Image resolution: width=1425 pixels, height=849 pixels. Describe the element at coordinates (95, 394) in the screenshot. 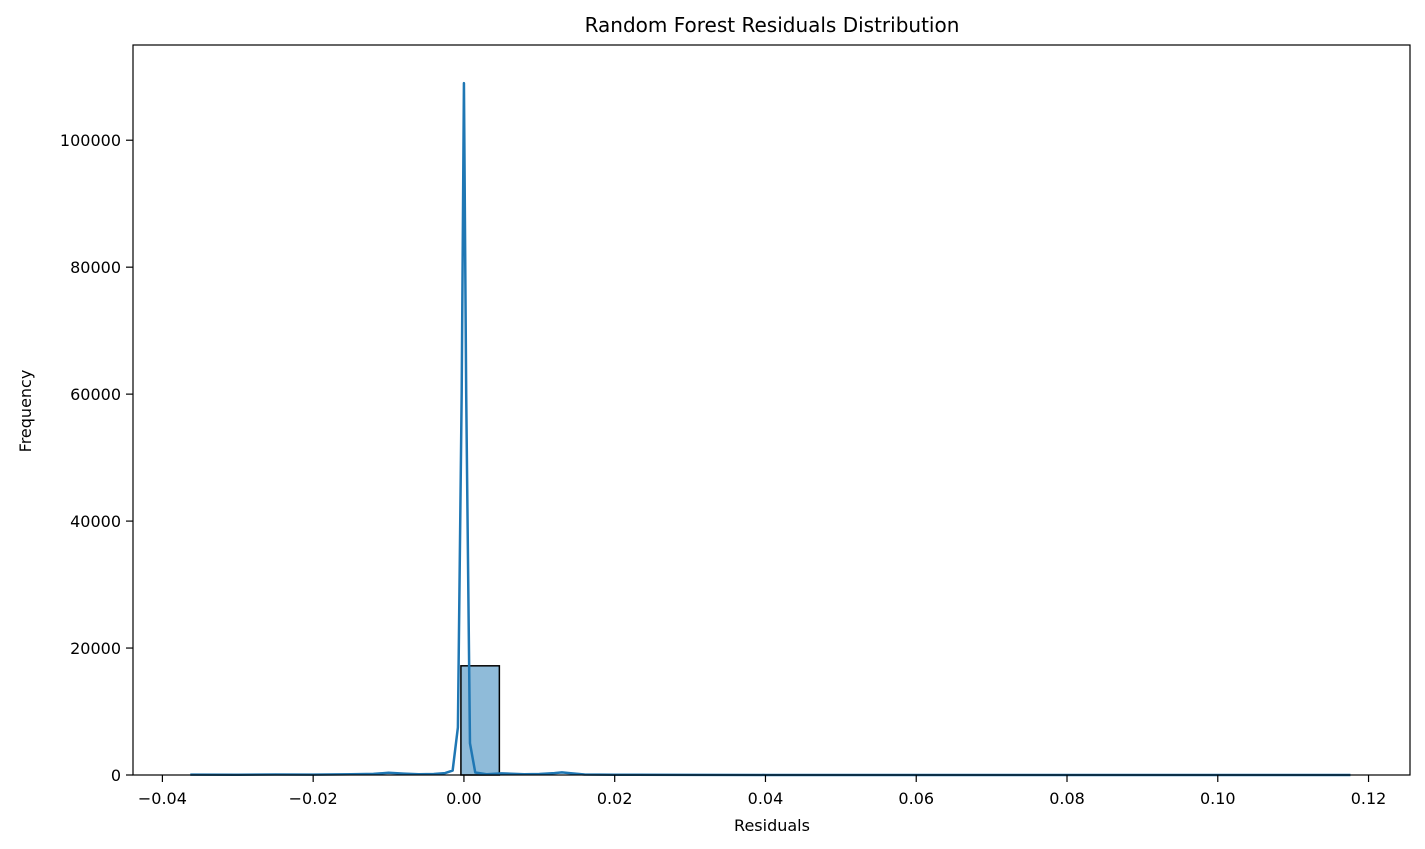

I see `y-tick-label: 60000` at that location.